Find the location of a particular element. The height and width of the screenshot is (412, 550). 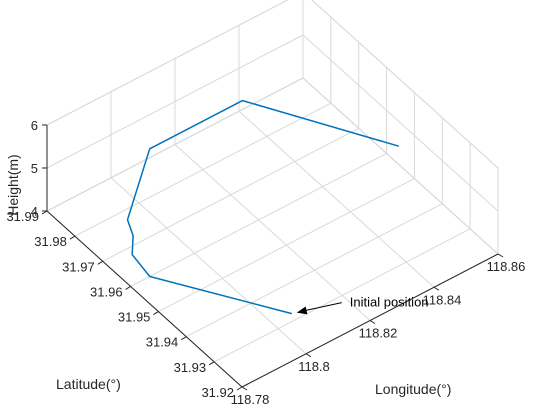

y-tick-label: 31.95 is located at coordinates (134, 317).